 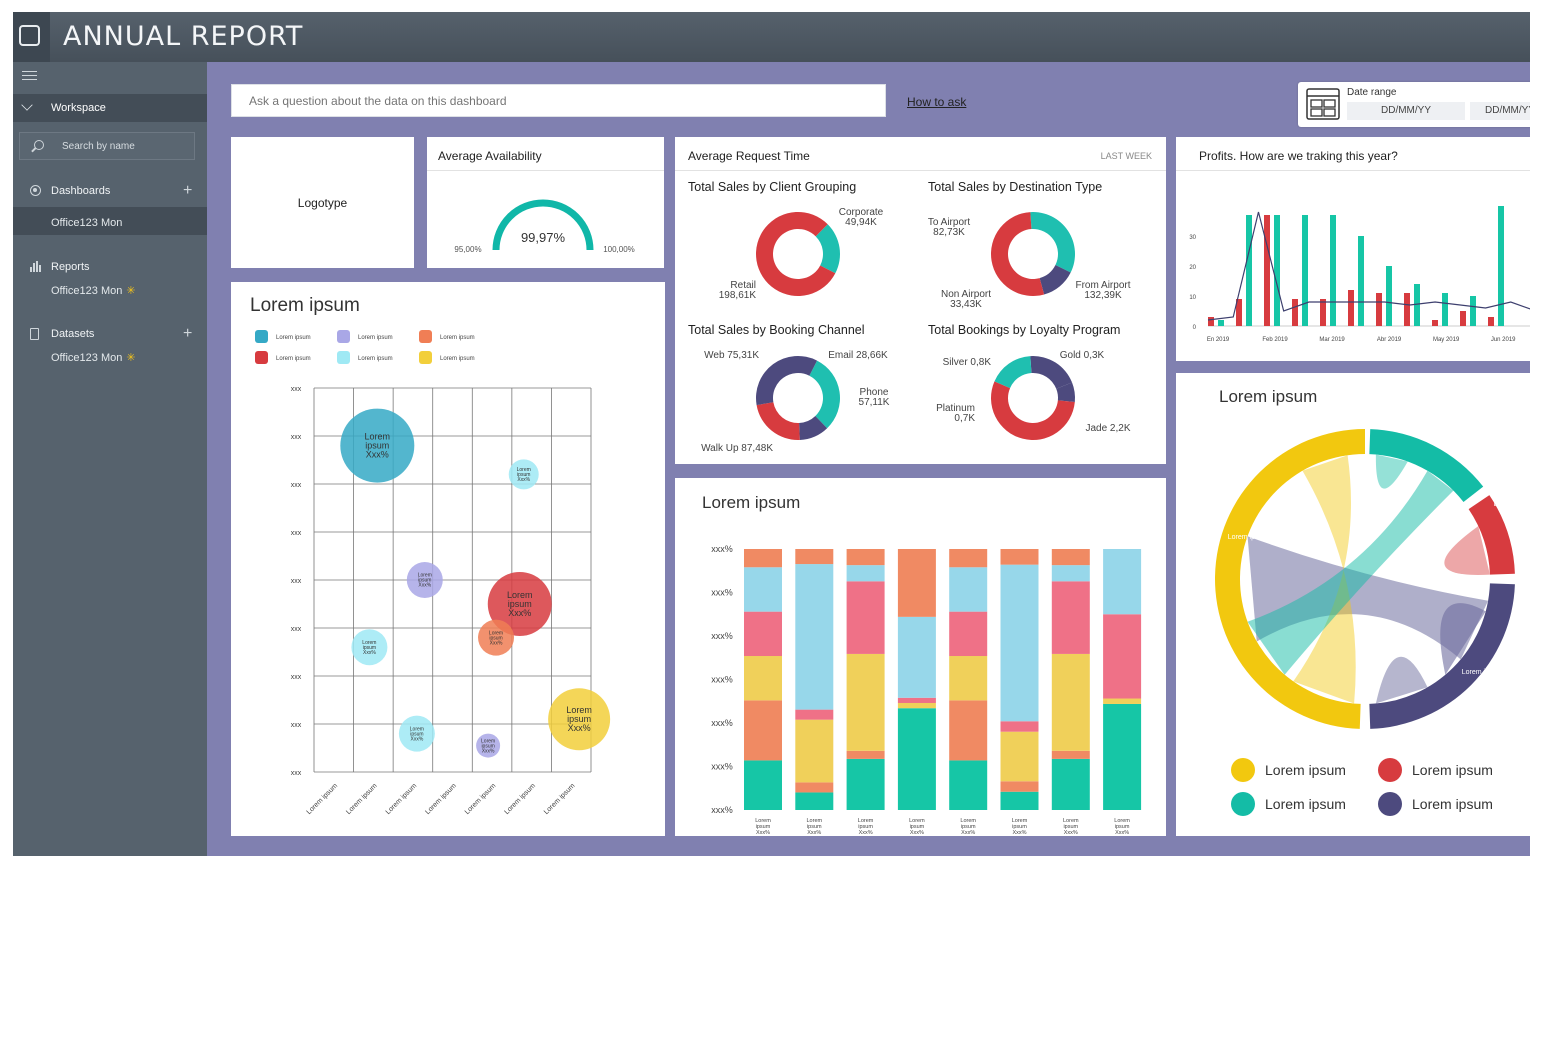 I want to click on question-box, so click(x=558, y=100).